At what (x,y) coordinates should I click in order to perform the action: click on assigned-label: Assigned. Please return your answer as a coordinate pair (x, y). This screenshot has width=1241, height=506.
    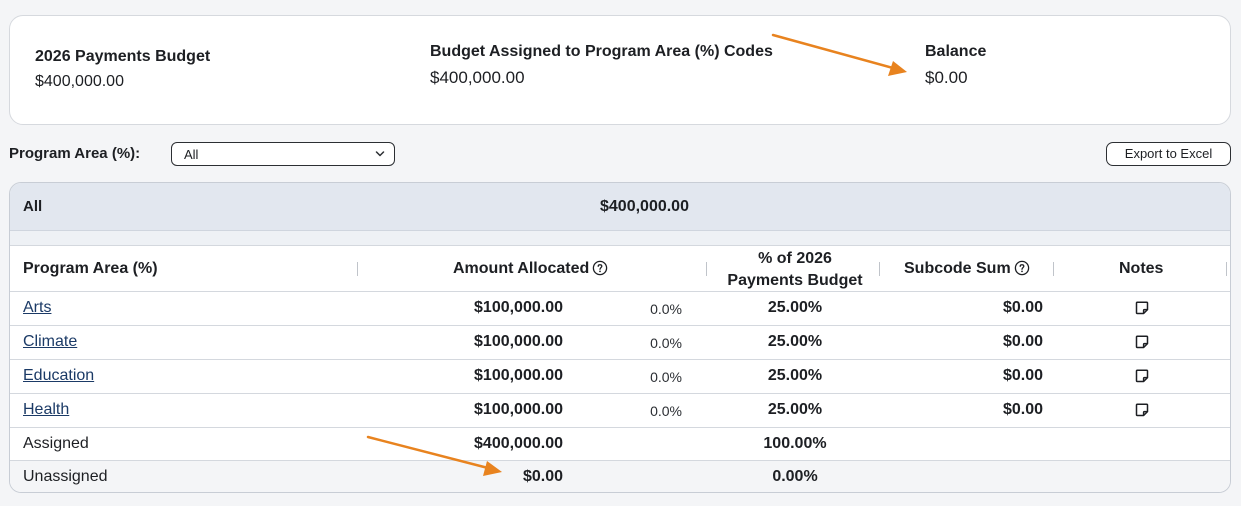
    Looking at the image, I should click on (56, 443).